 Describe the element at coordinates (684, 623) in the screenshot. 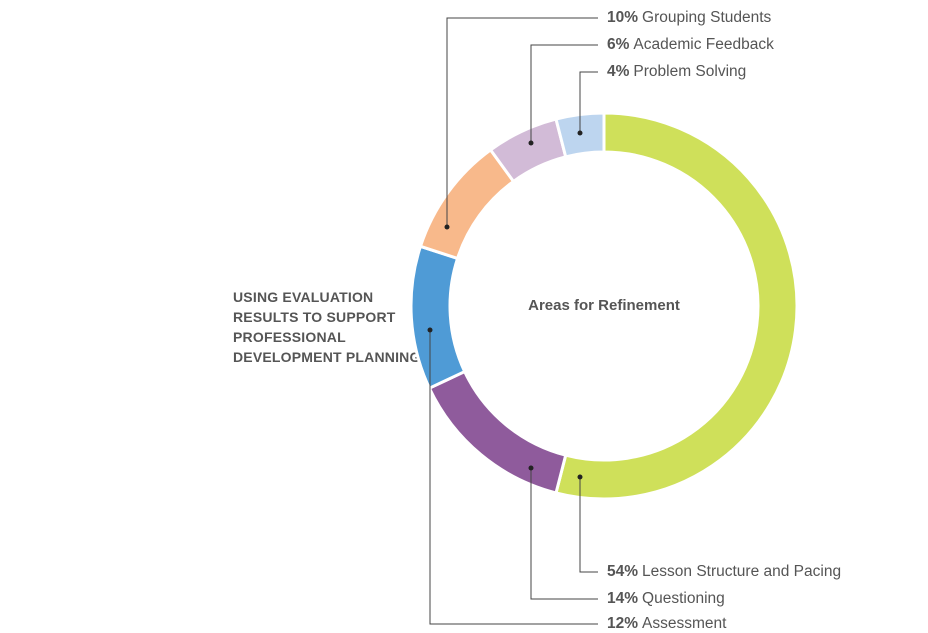

I see `segment-name: Assessment` at that location.